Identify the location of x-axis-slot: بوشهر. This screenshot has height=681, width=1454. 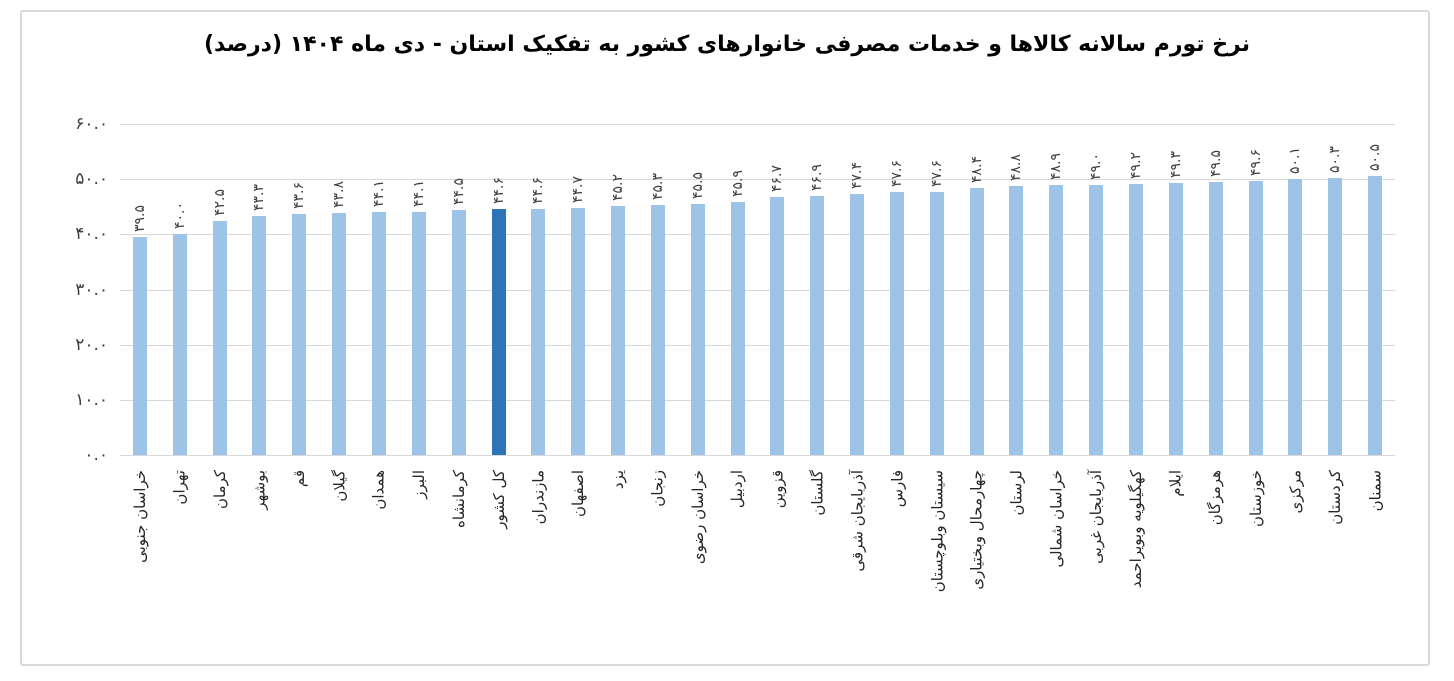
(260, 570).